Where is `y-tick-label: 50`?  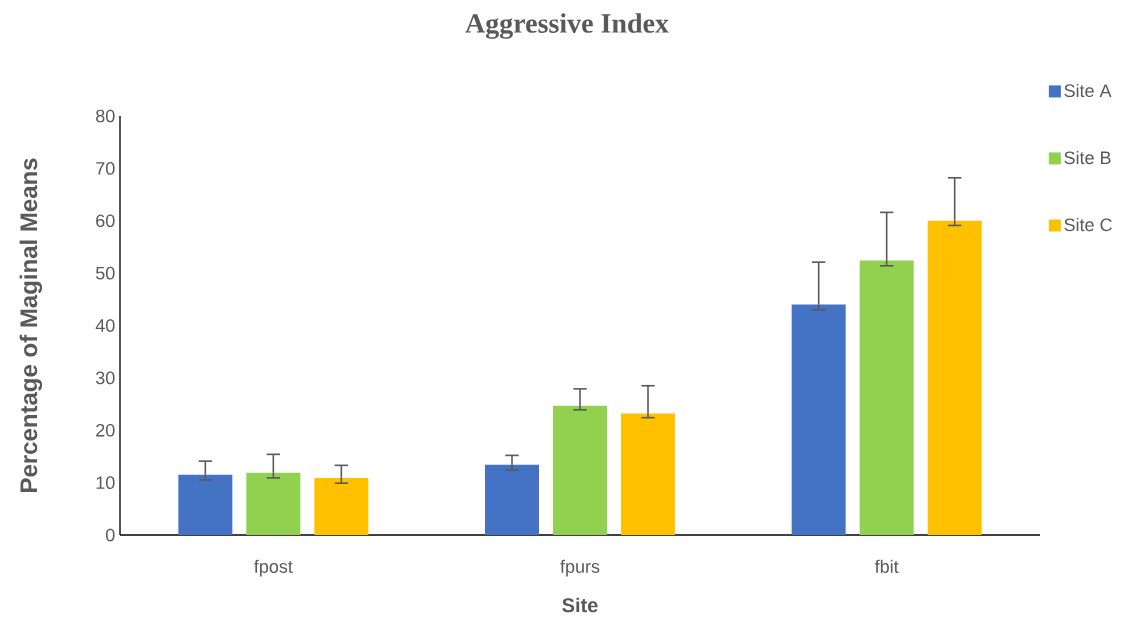
y-tick-label: 50 is located at coordinates (105, 273).